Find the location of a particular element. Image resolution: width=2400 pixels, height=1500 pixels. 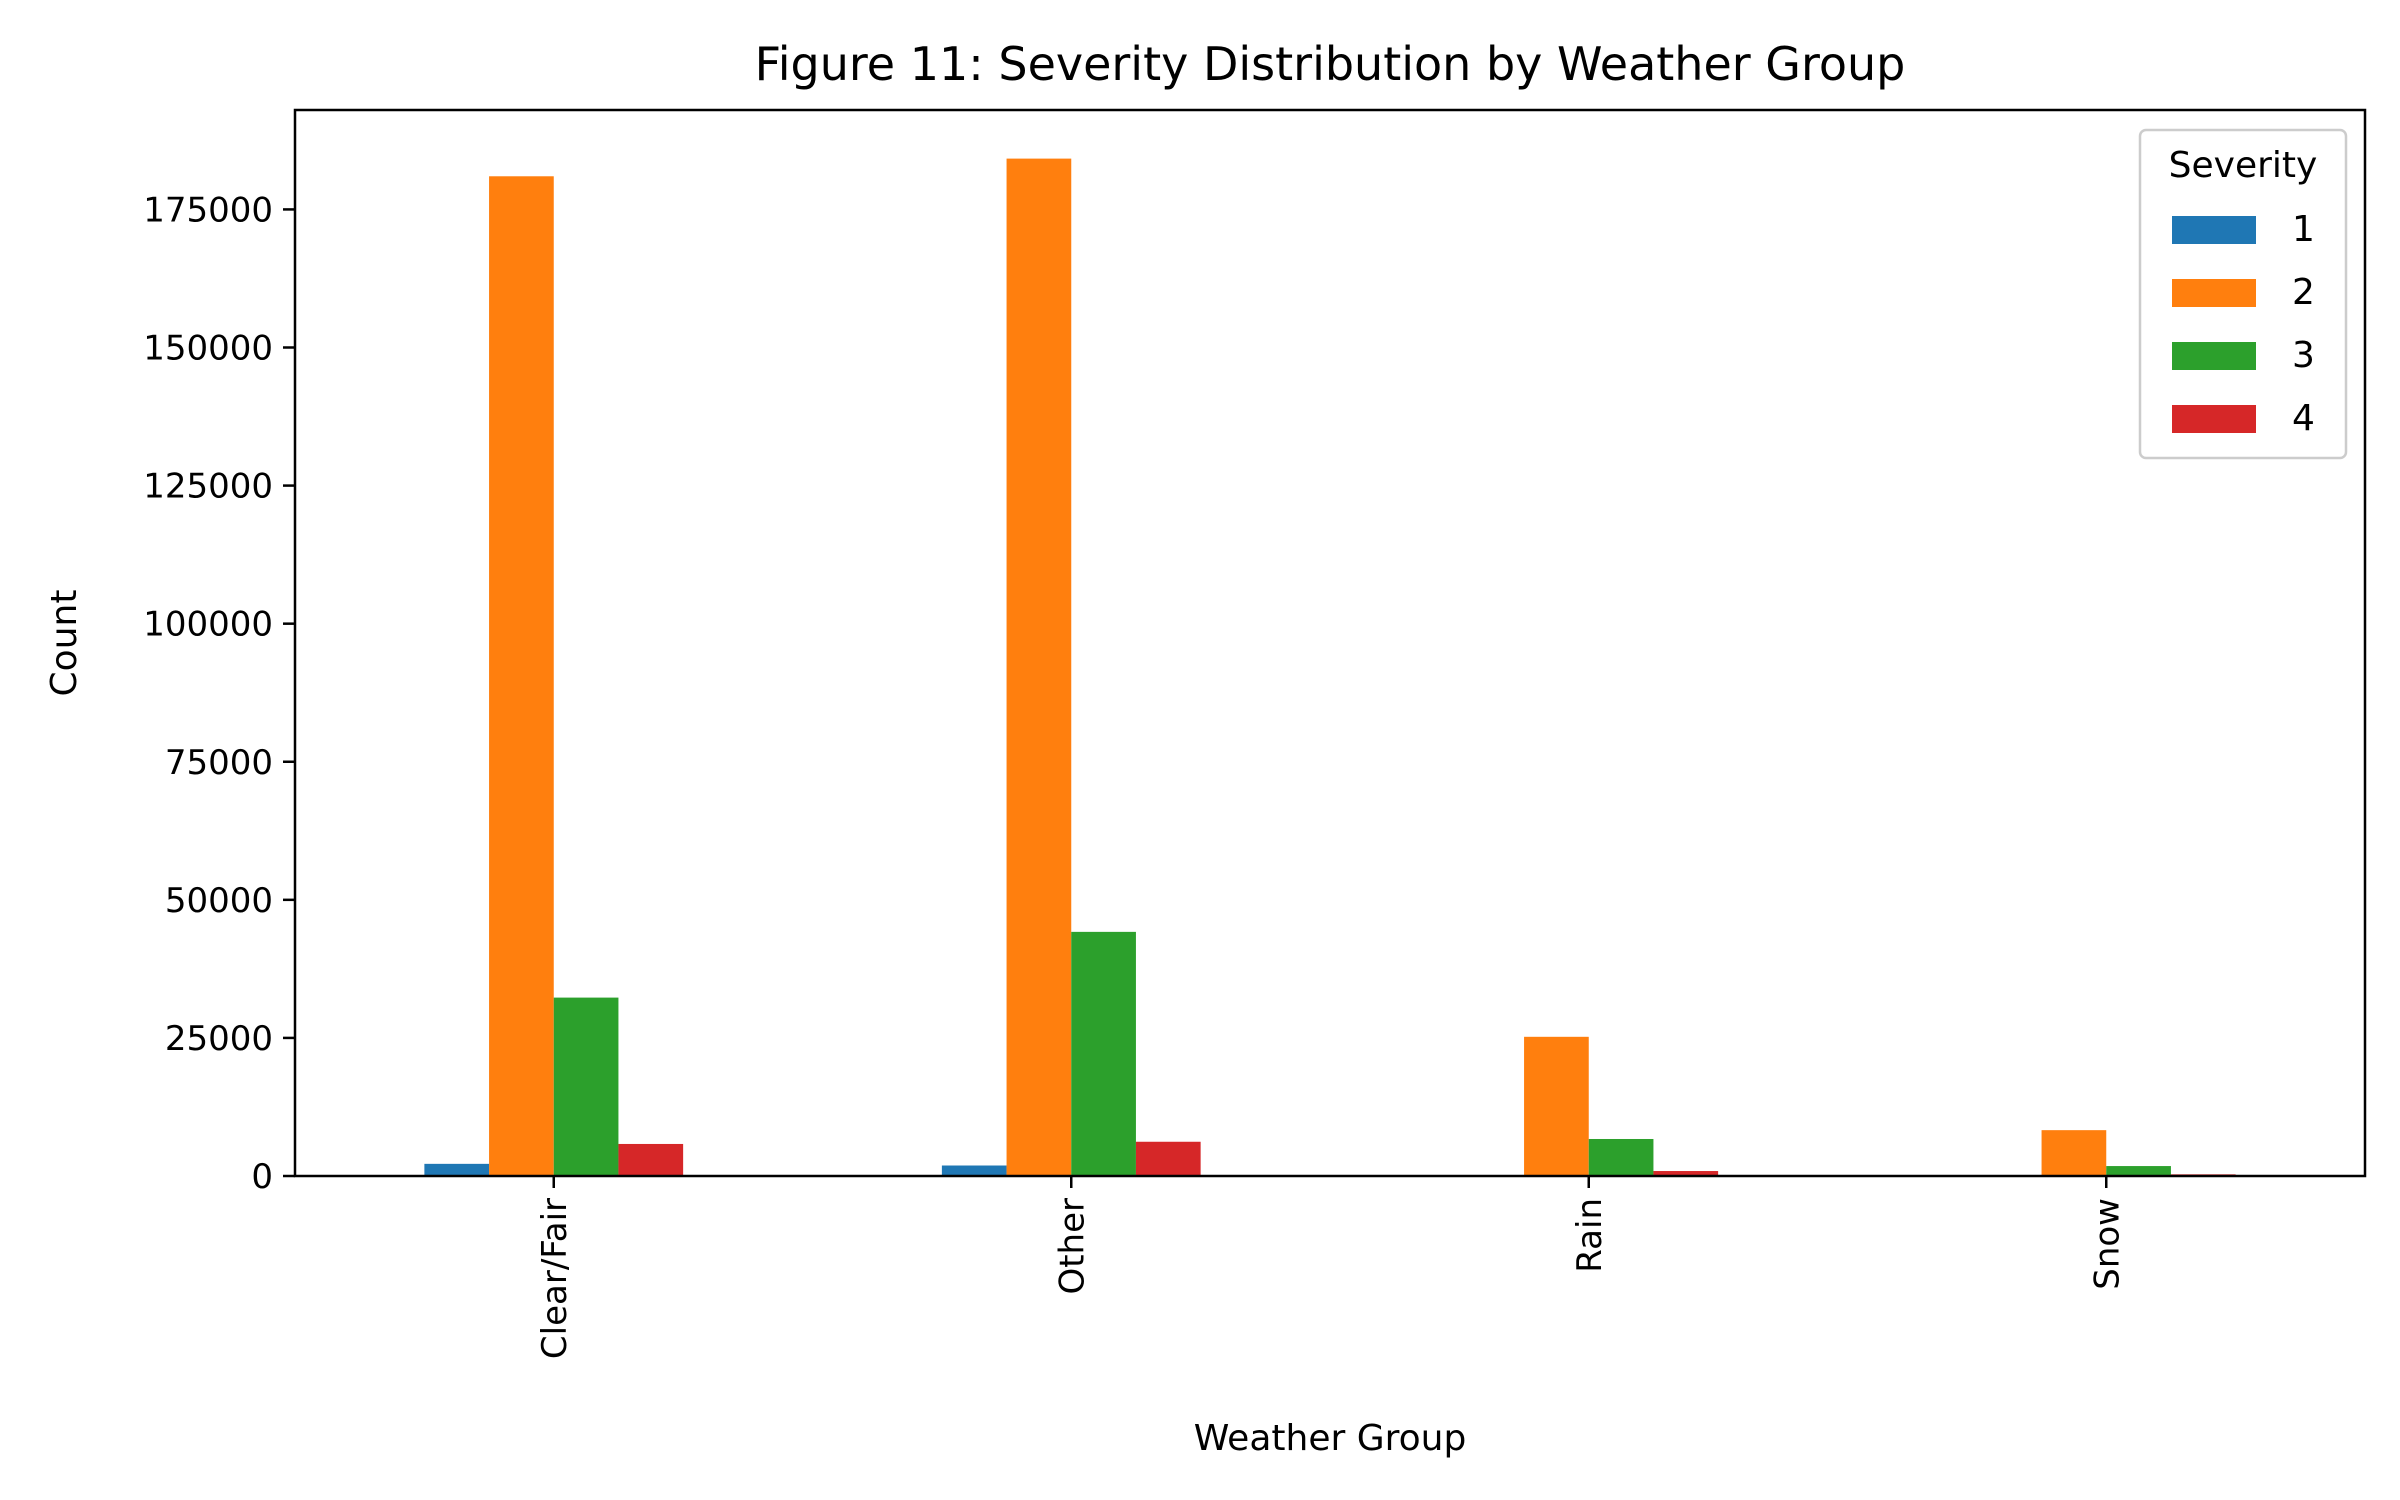

y-axis: 0 25000 50000 75000 100000 125000 150000 175000 is located at coordinates (219, 693).